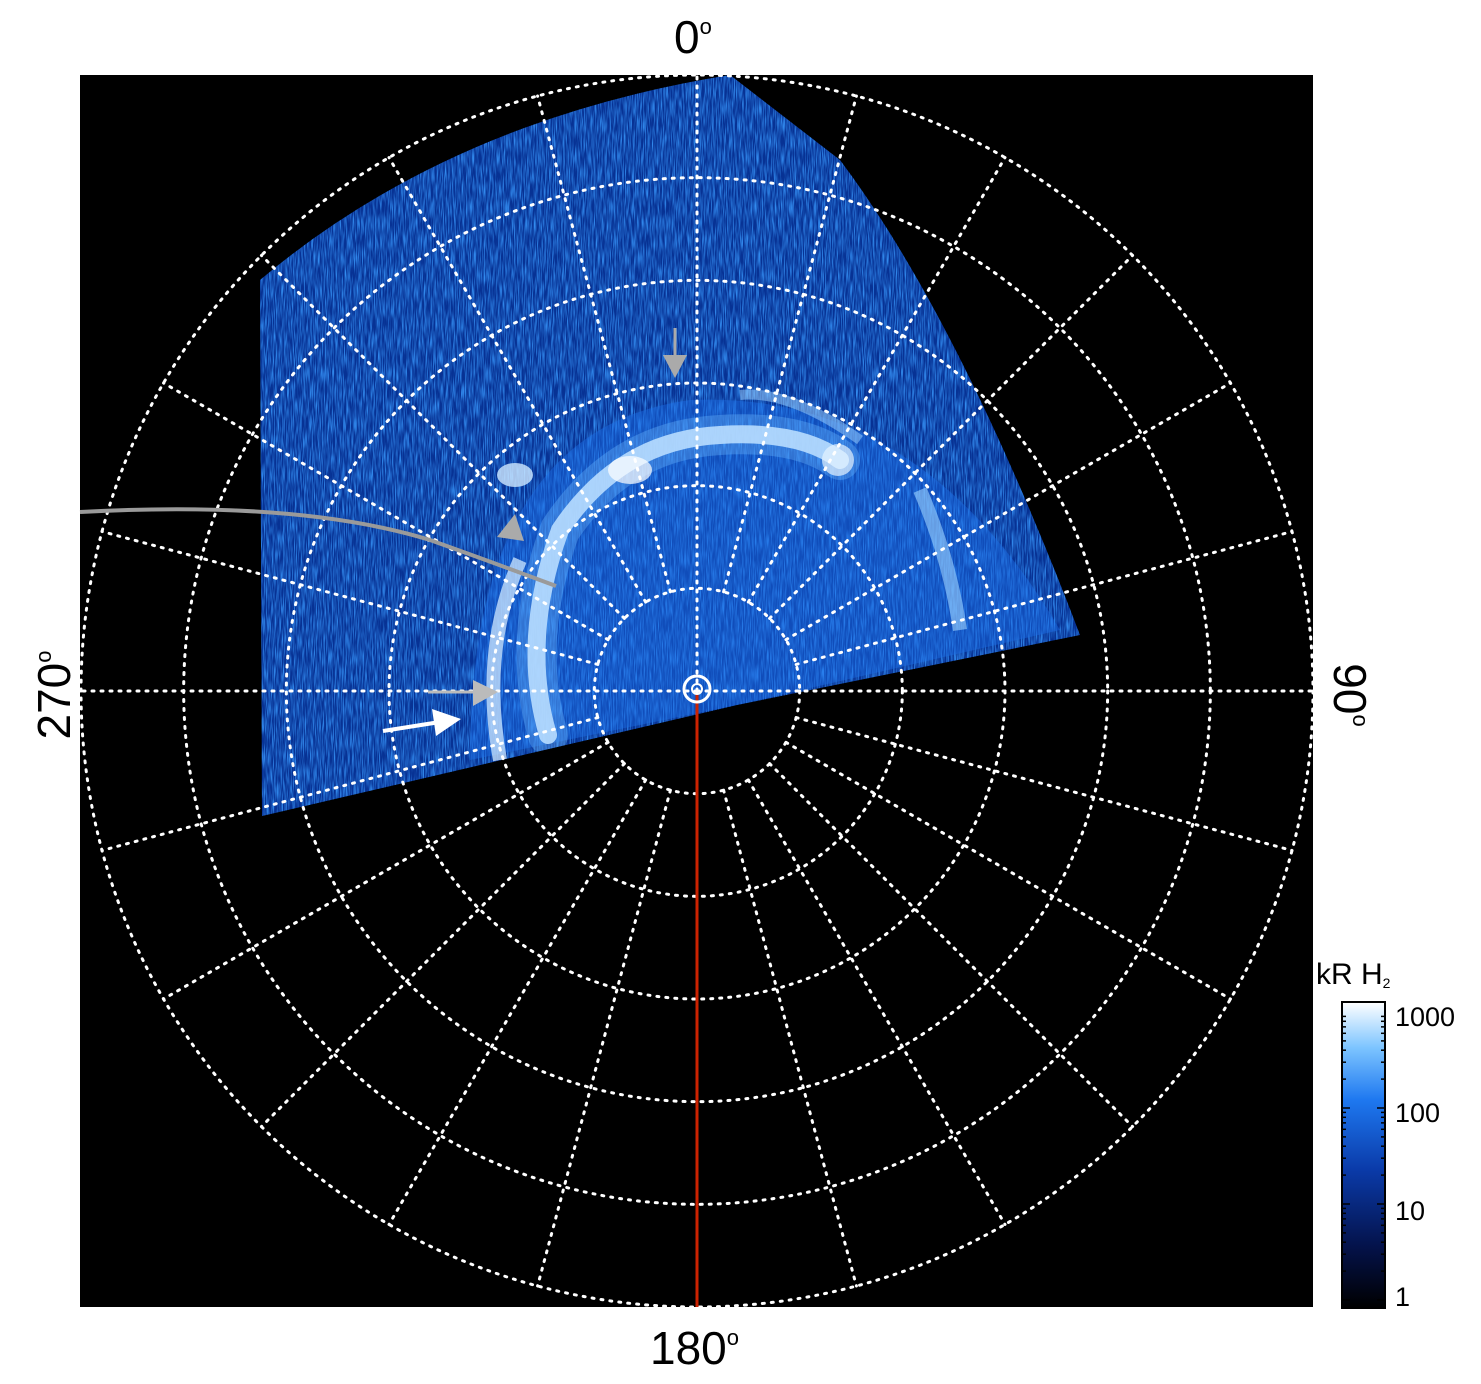 The image size is (1481, 1384). I want to click on grey-arrow-left-upper, so click(510, 527).